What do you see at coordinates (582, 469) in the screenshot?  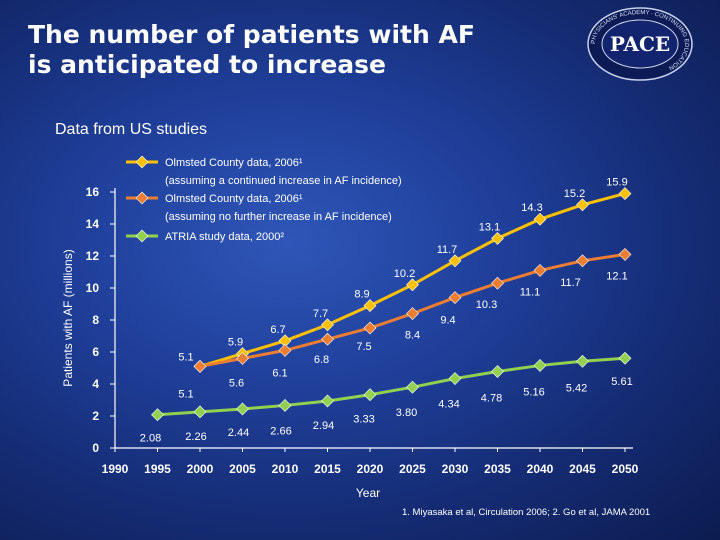 I see `x-tick-label: 2045` at bounding box center [582, 469].